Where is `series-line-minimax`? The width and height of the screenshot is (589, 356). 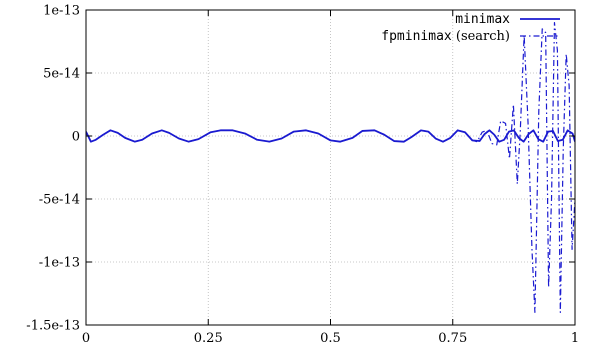 series-line-minimax is located at coordinates (330, 136).